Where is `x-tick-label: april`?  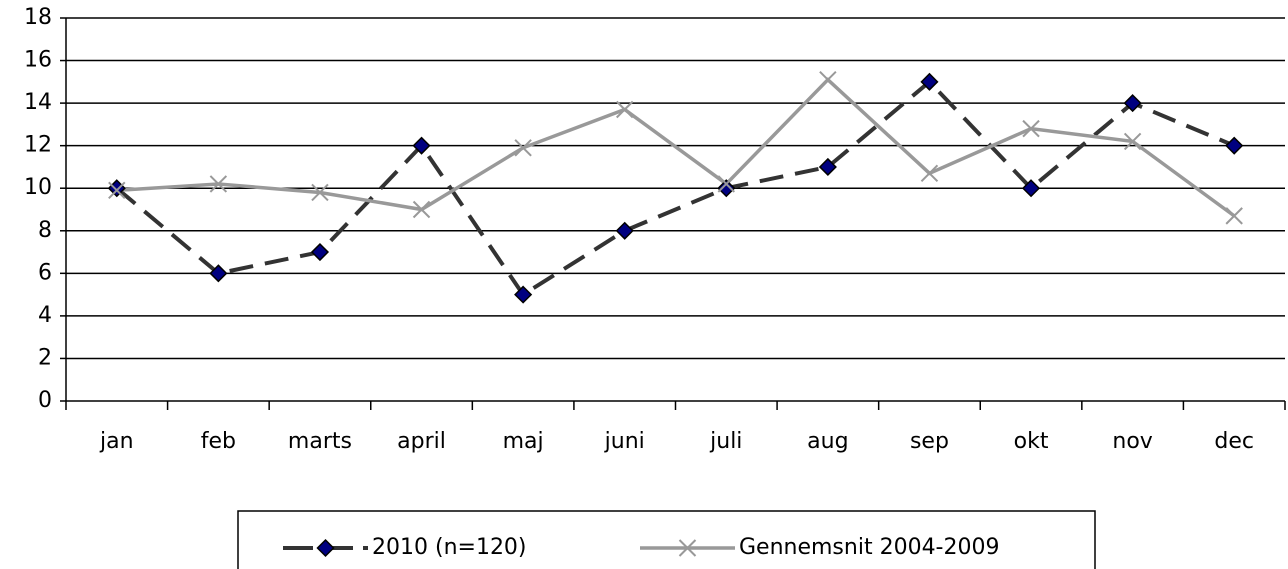
x-tick-label: april is located at coordinates (421, 441).